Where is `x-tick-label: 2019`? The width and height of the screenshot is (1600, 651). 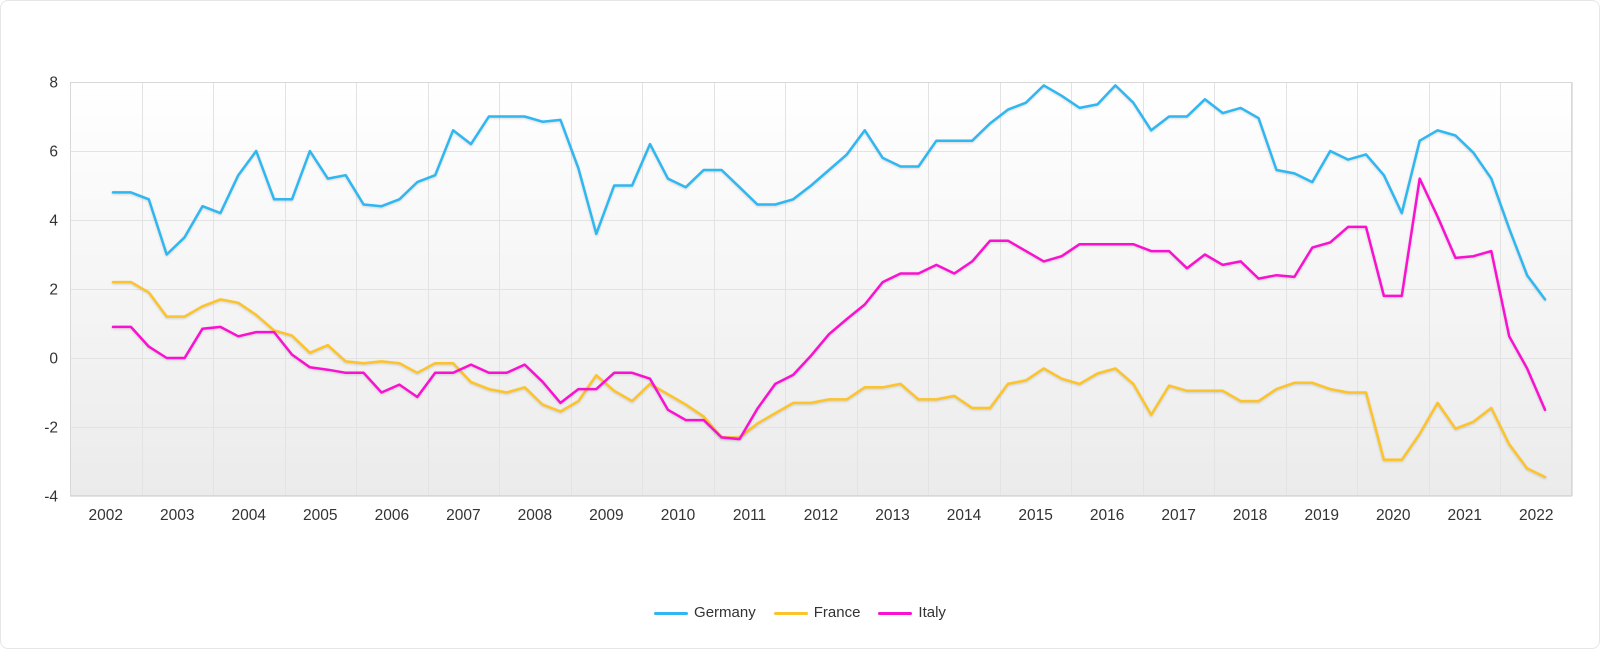 x-tick-label: 2019 is located at coordinates (1321, 515).